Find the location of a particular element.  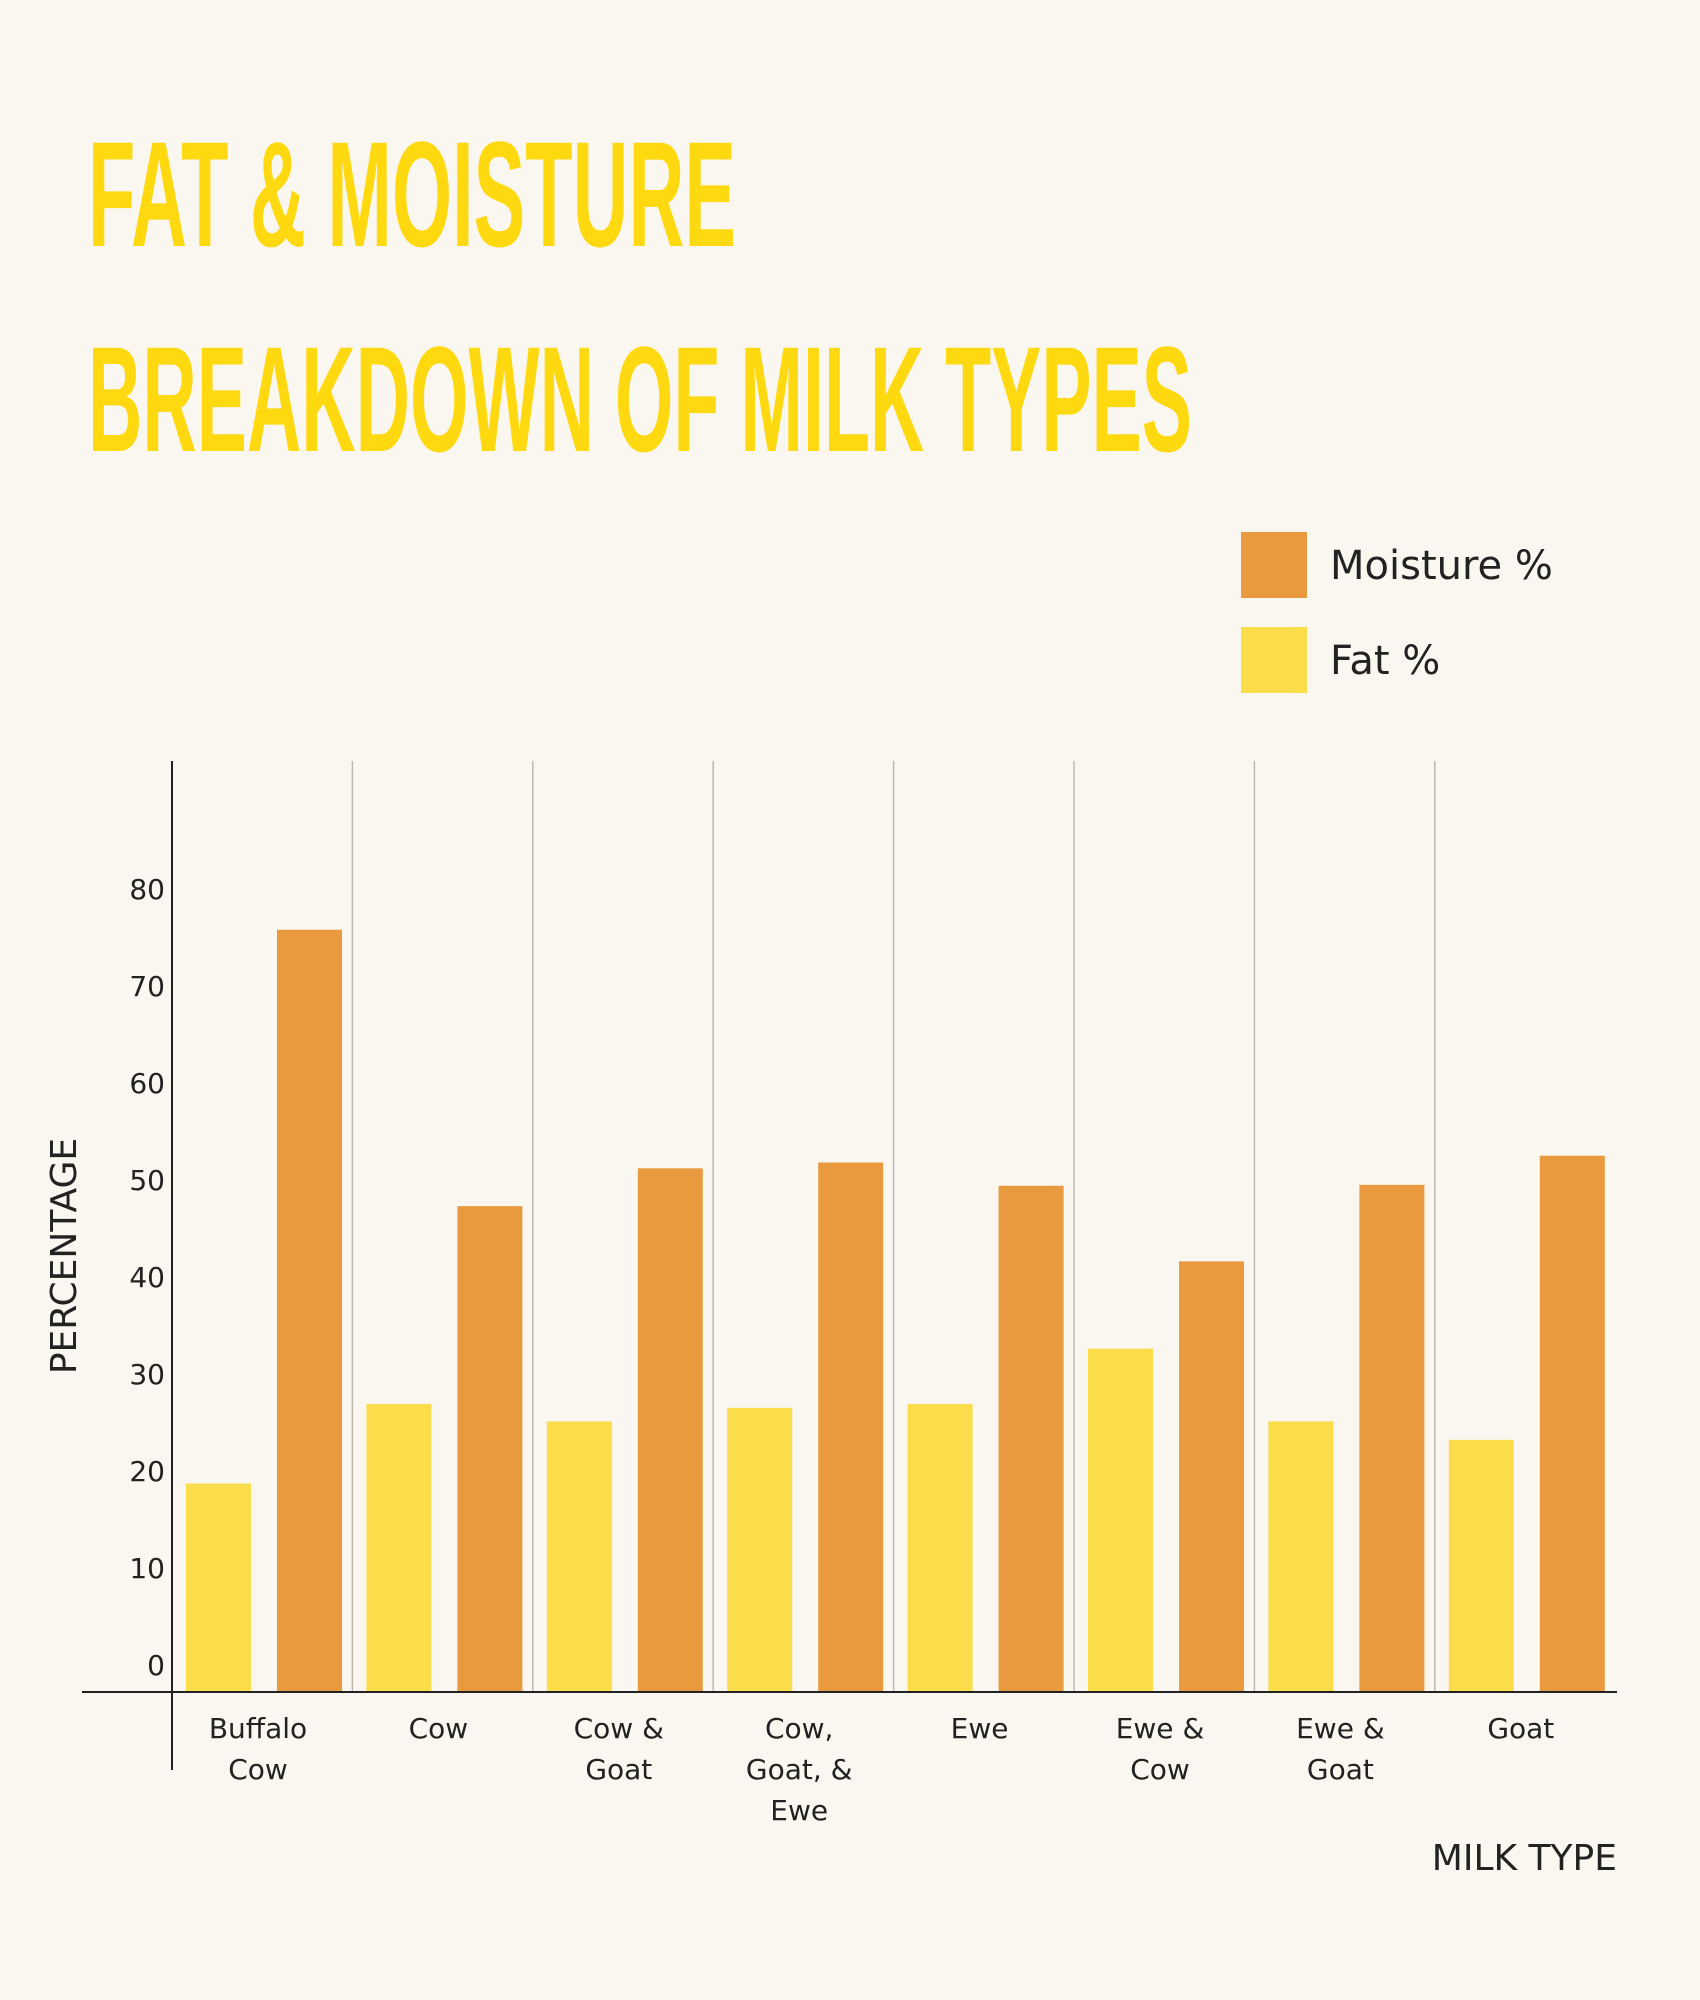

x-tick-label: Ewe & Cow is located at coordinates (1160, 1749).